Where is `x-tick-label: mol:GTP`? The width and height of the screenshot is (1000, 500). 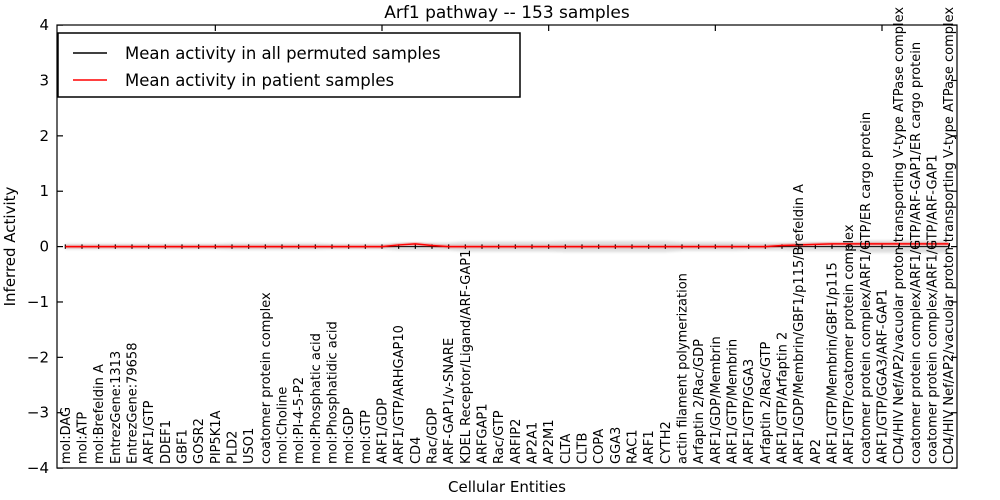 x-tick-label: mol:GTP is located at coordinates (366, 437).